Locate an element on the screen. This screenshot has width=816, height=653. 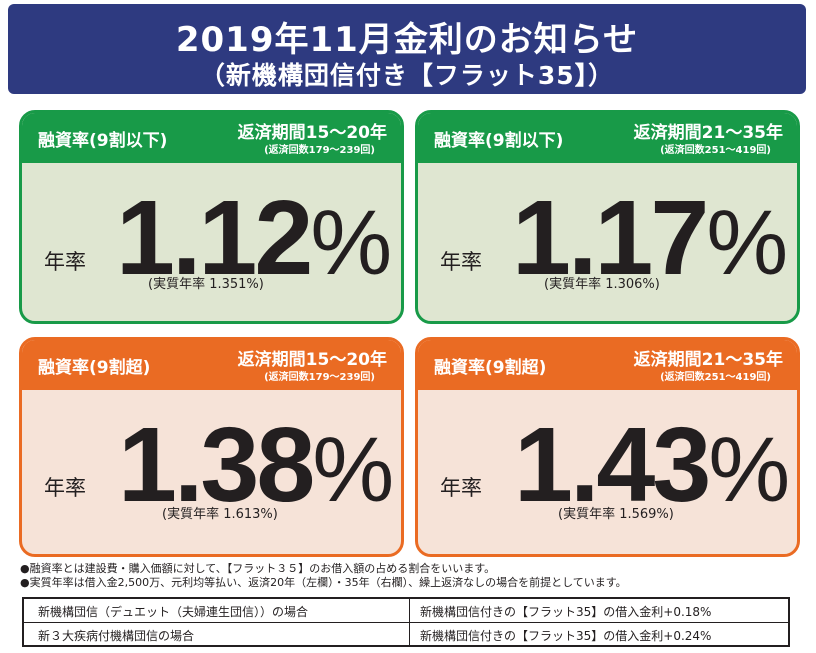
interest-rate: 1.43% is located at coordinates (652, 465).